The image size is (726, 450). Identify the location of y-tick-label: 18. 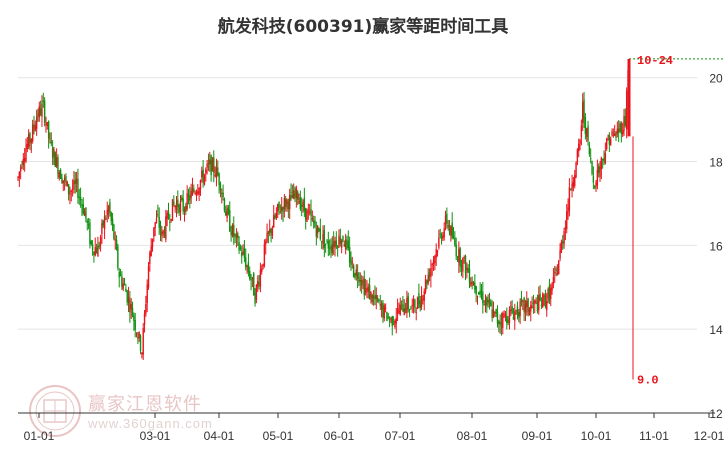
(716, 163).